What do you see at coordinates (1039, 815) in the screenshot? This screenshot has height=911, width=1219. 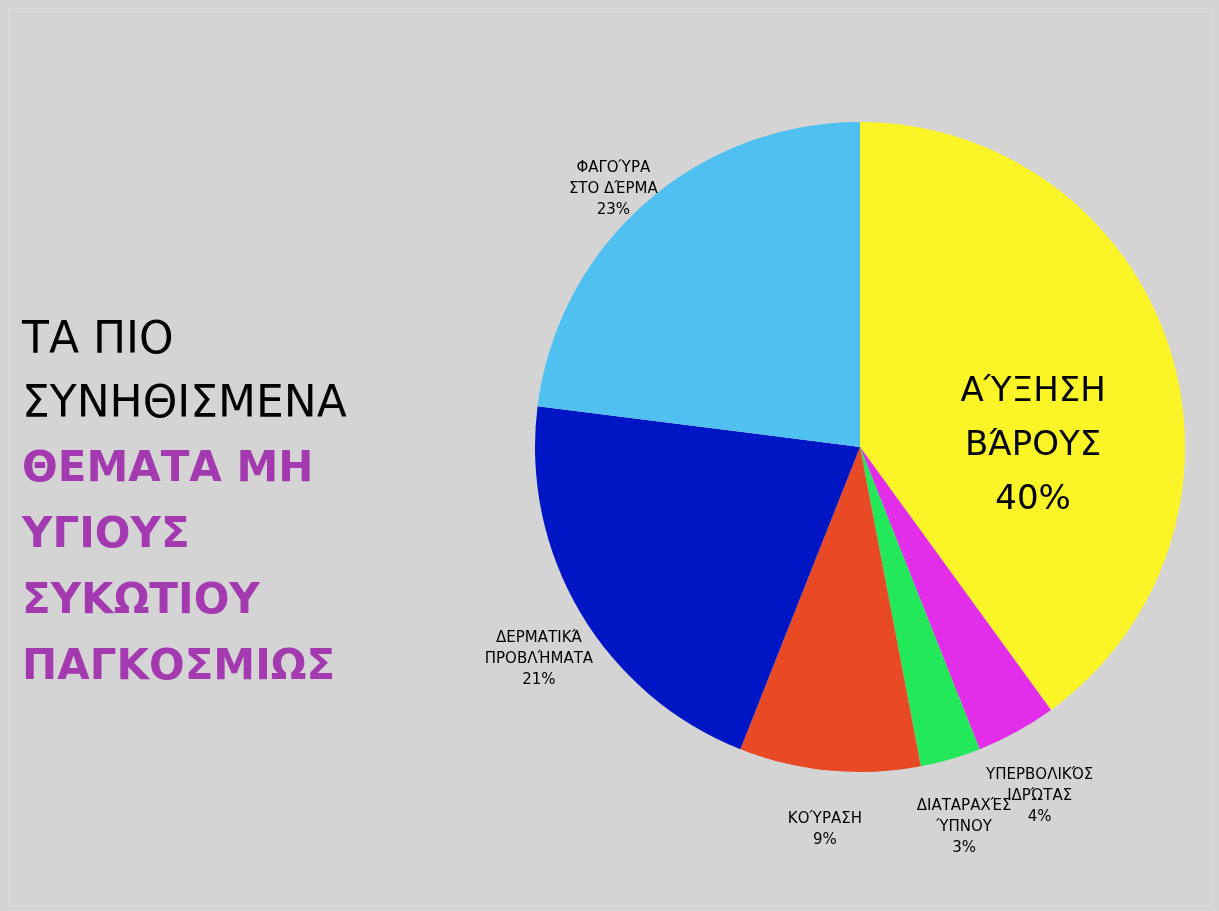 I see `data-label: 4%` at bounding box center [1039, 815].